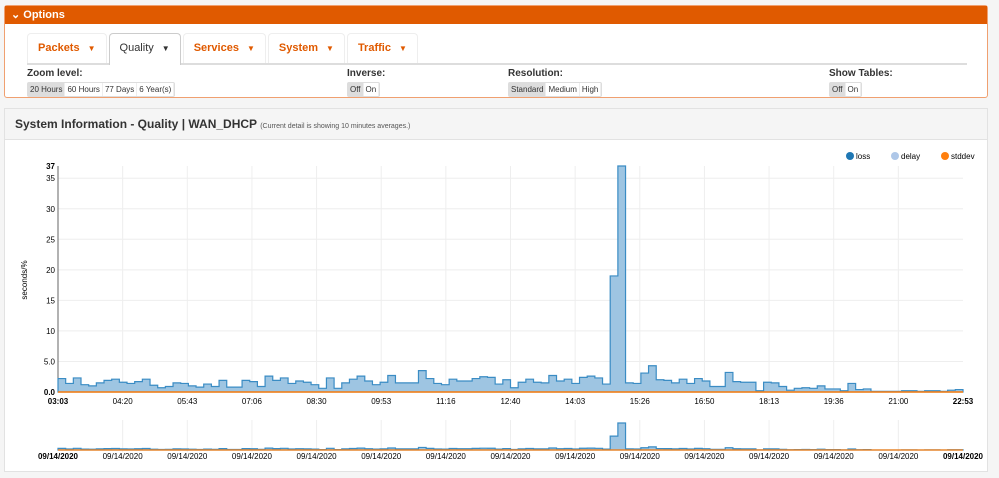 This screenshot has height=478, width=999. What do you see at coordinates (252, 401) in the screenshot?
I see `x-tick-label: 07:06` at bounding box center [252, 401].